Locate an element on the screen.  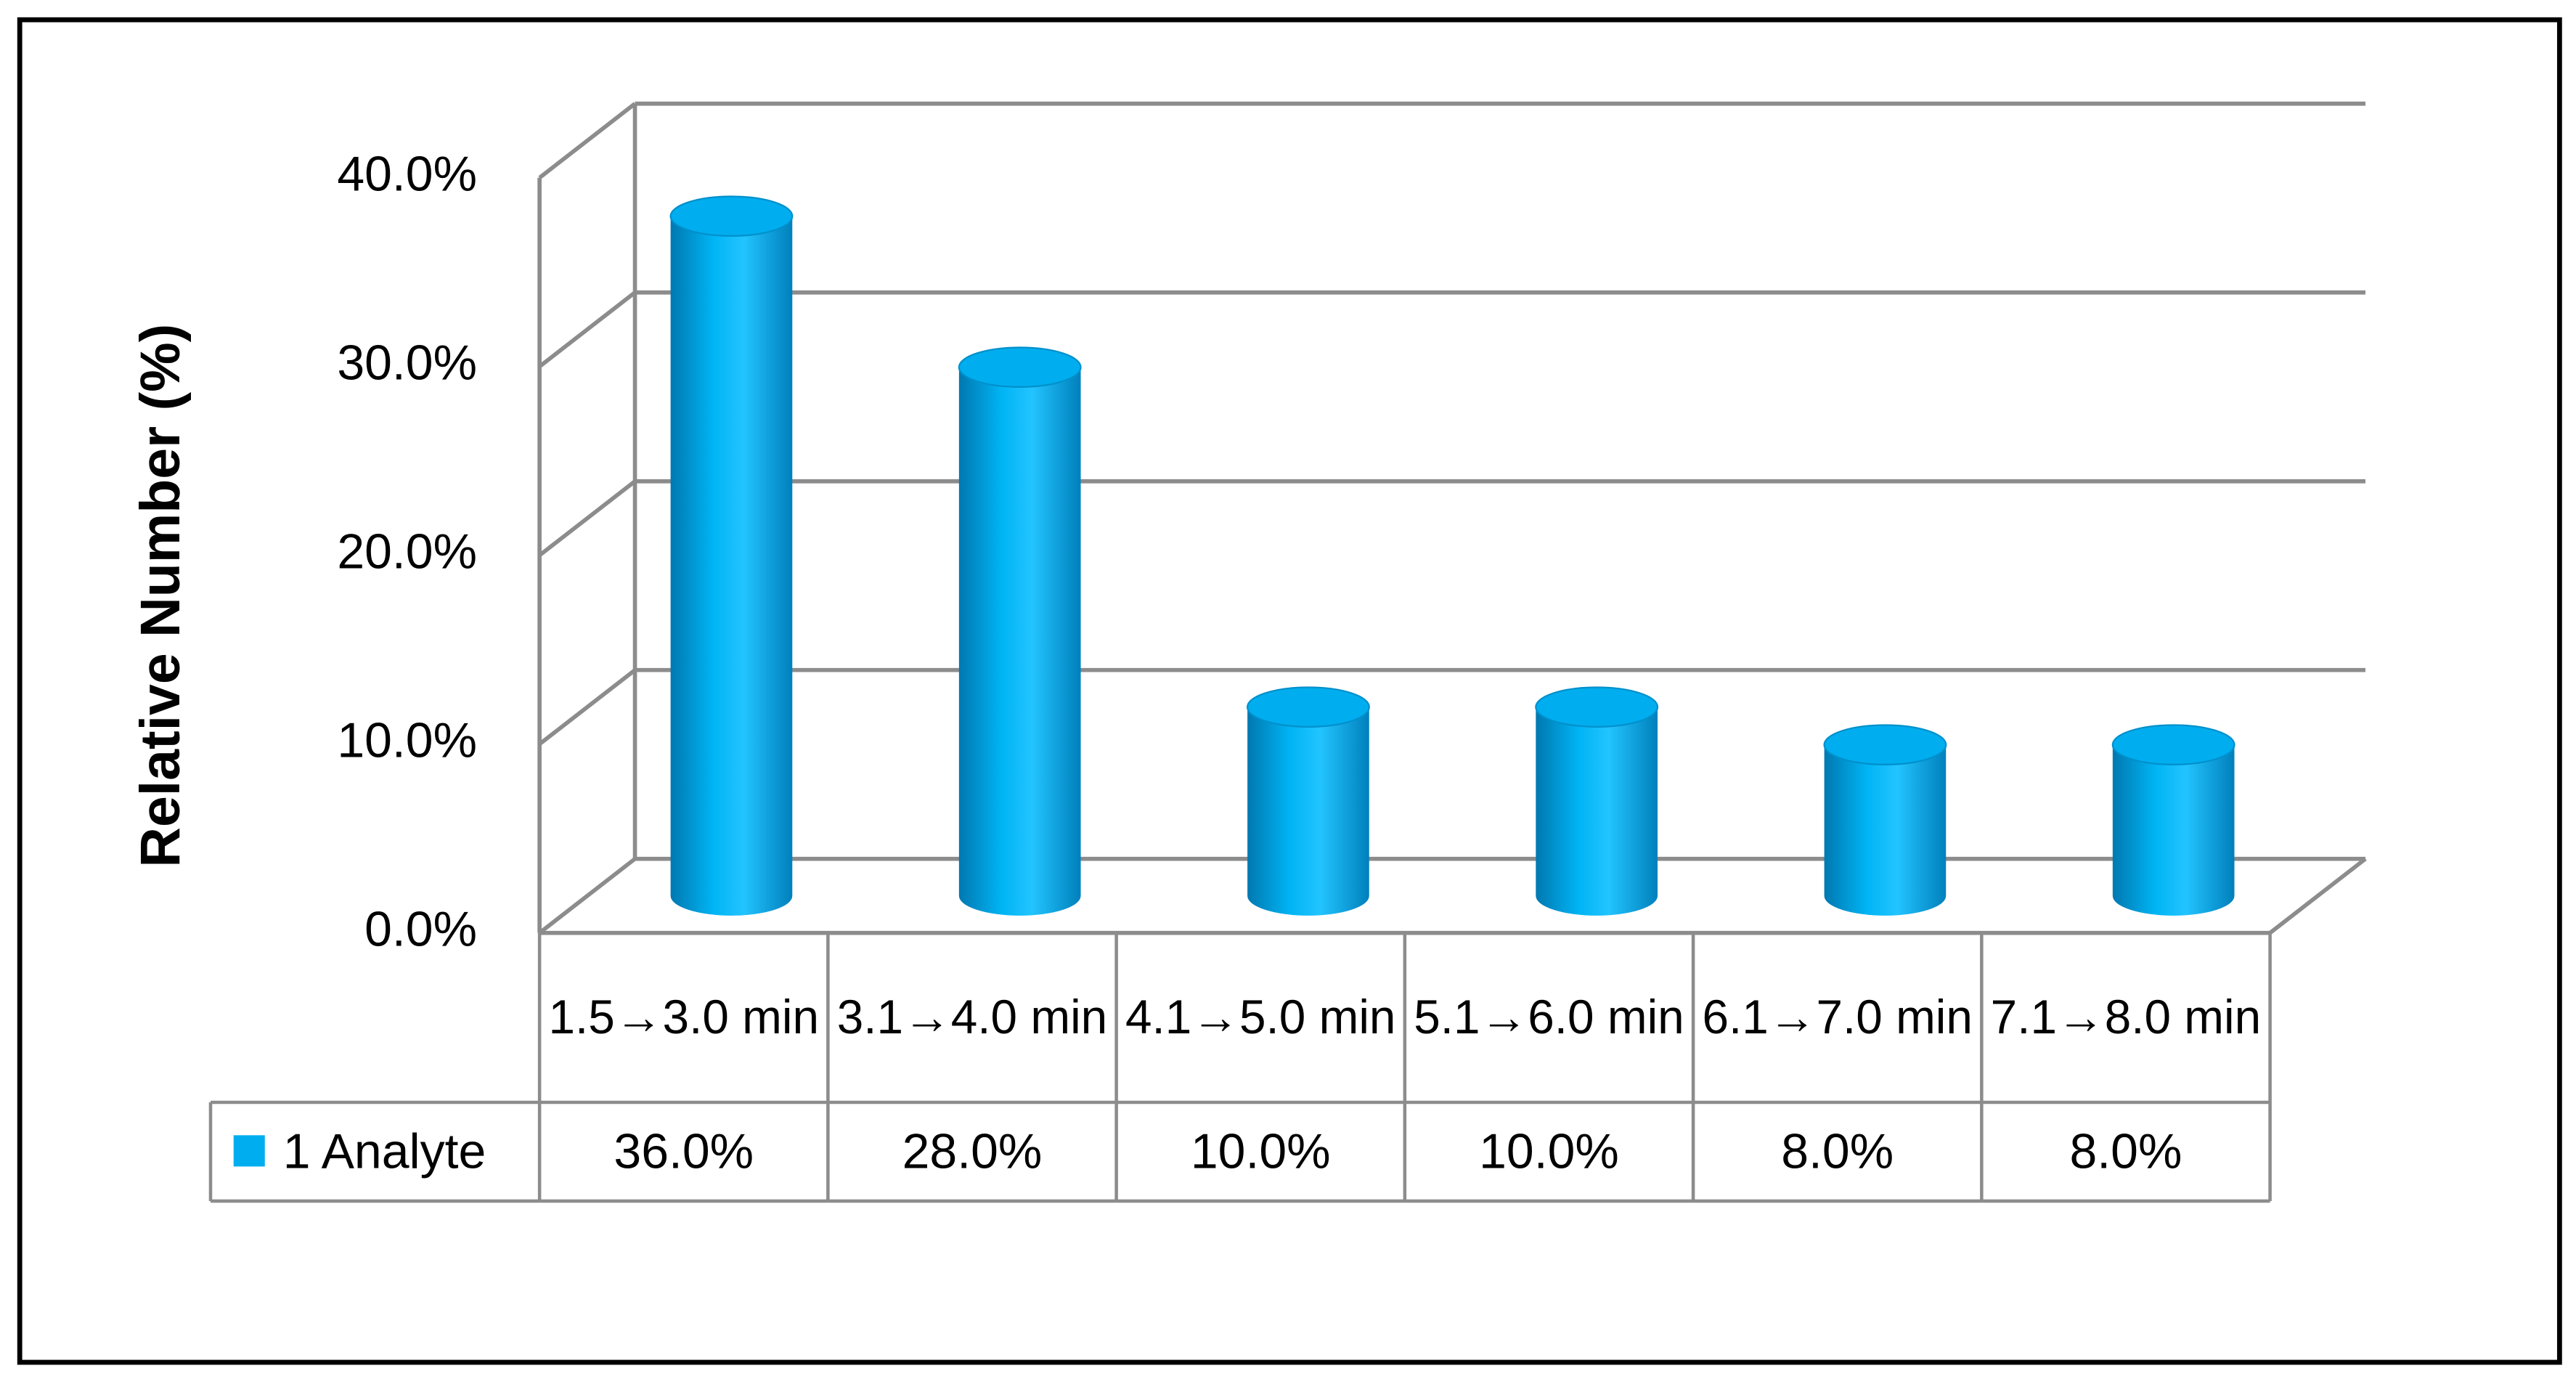
legend-label: 1 Analyte is located at coordinates (384, 1151).